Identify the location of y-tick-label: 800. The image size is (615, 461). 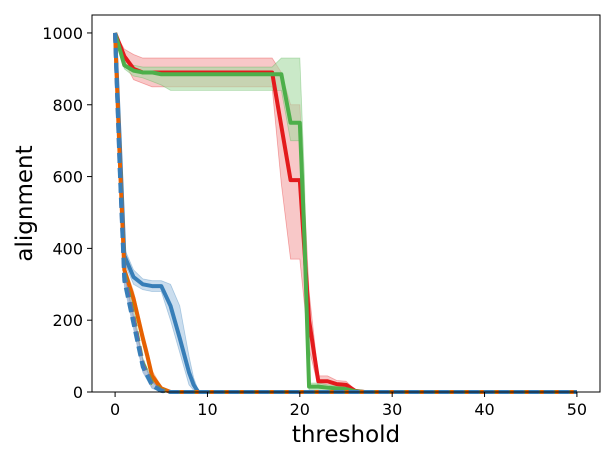
(67, 105).